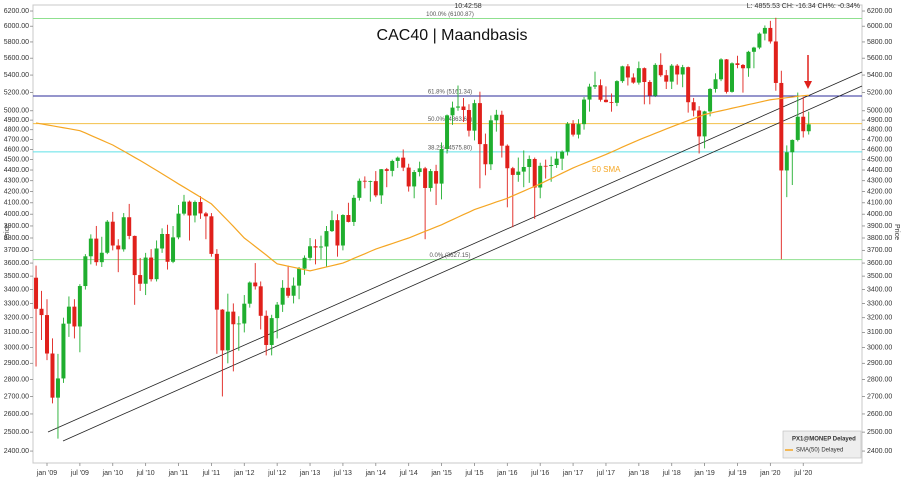  What do you see at coordinates (450, 15) in the screenshot?
I see `fib-label: 100.0% (6100.87)` at bounding box center [450, 15].